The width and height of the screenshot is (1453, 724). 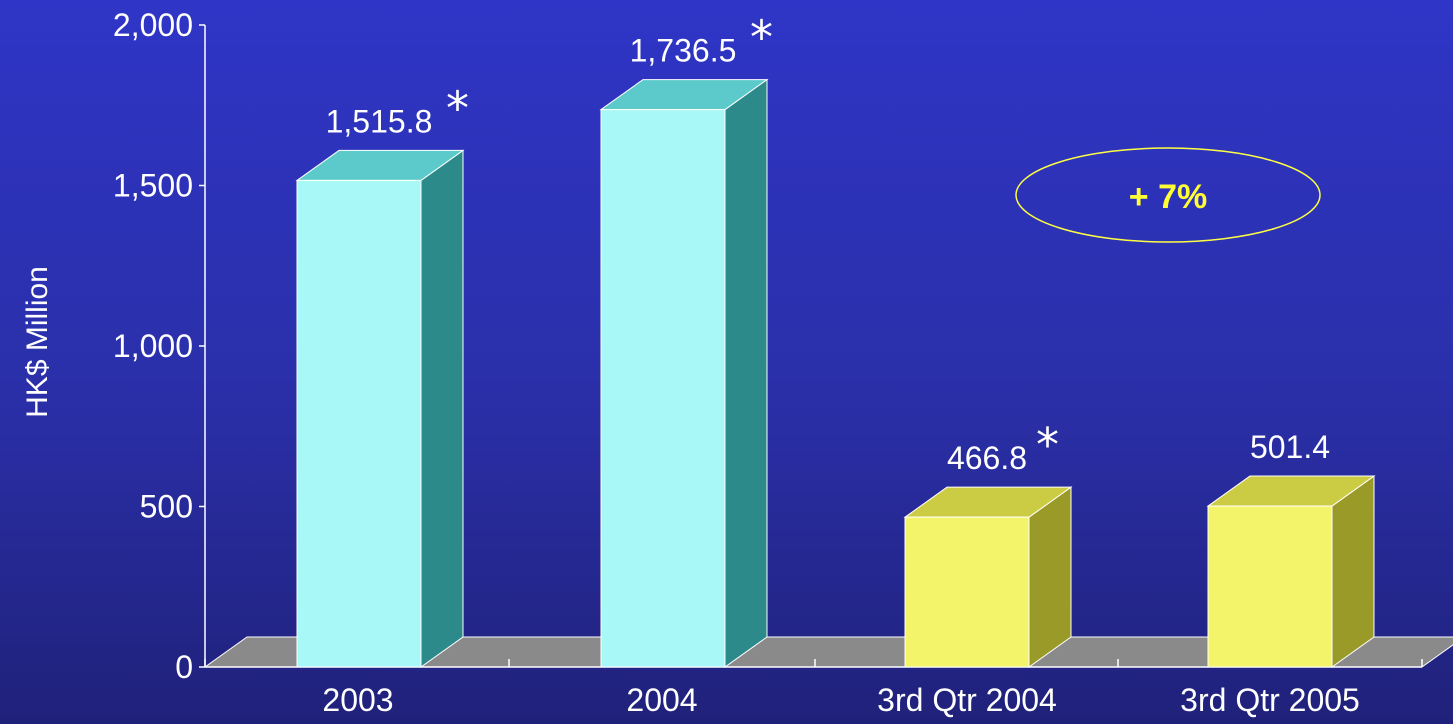 I want to click on x-tick-label: 3rd Qtr 2005, so click(x=1270, y=700).